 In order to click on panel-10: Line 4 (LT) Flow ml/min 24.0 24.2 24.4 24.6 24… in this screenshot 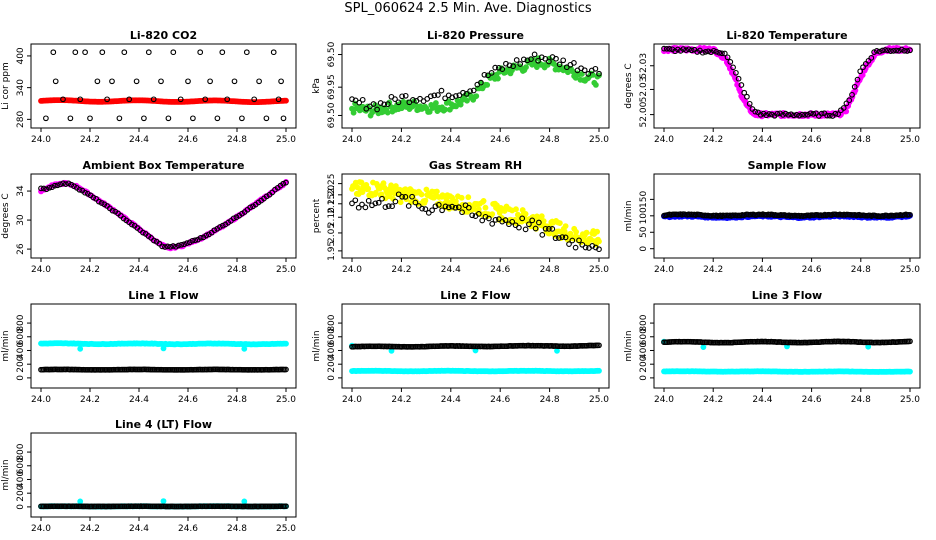, I will do `click(149, 476)`.